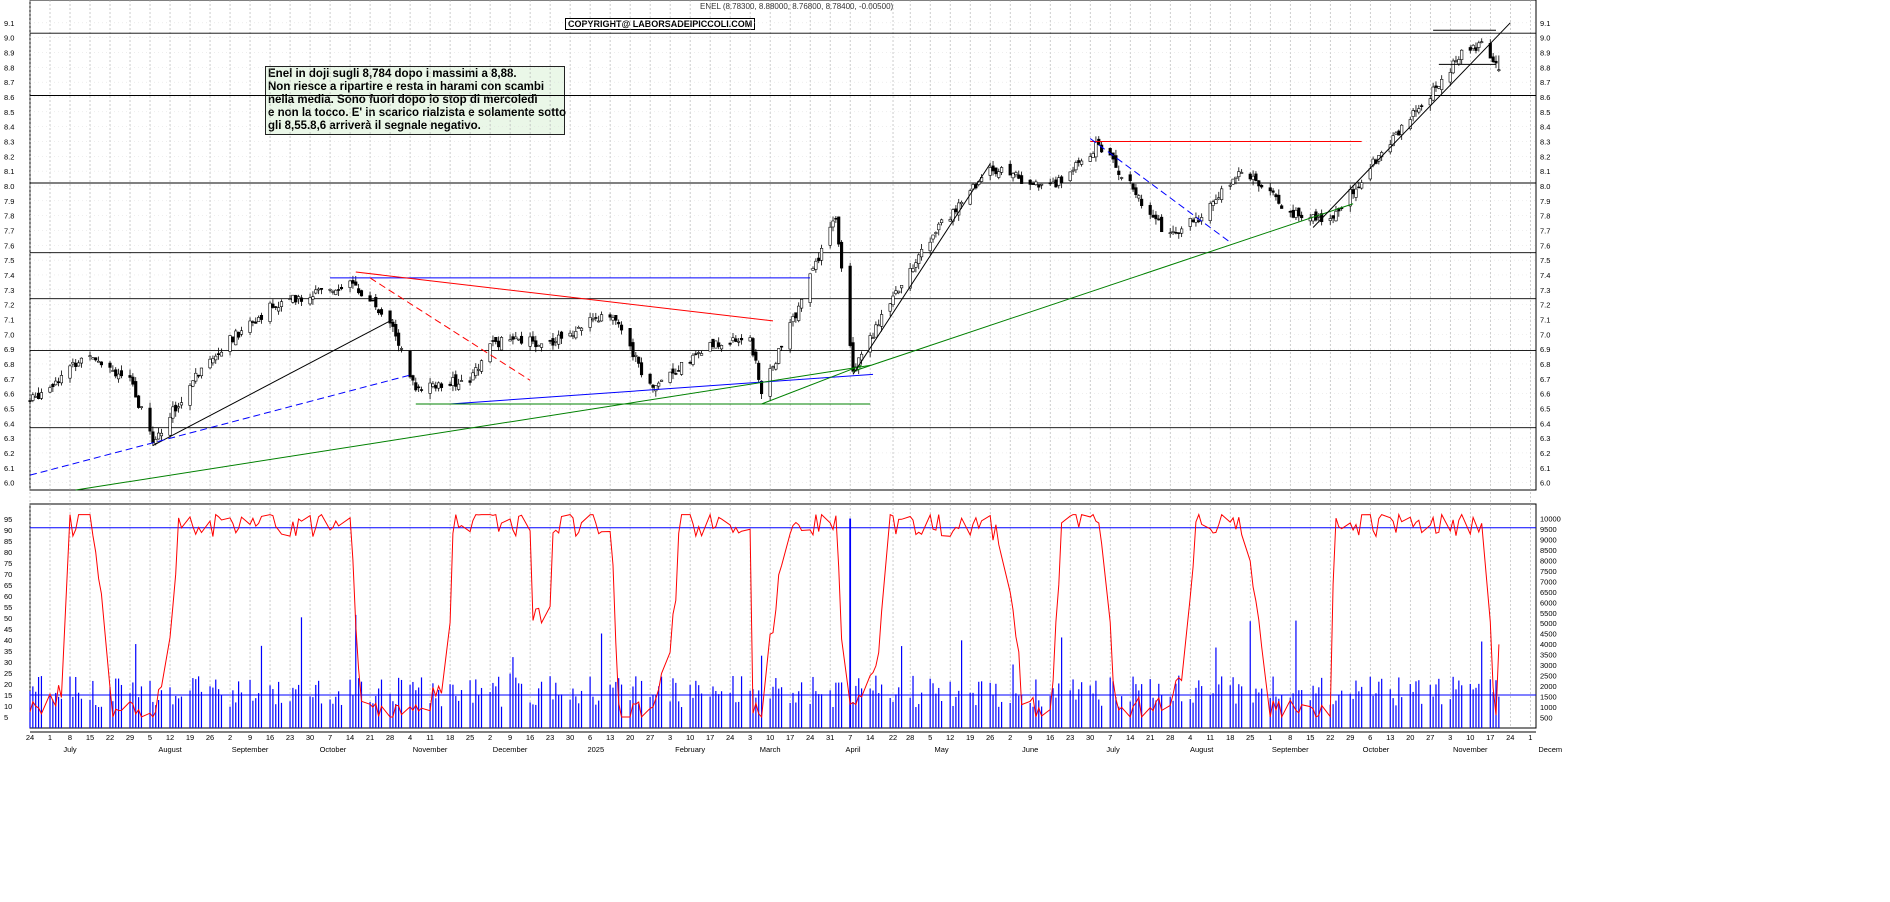 This screenshot has width=1890, height=902. I want to click on volume-tick-label: 10000, so click(1550, 518).